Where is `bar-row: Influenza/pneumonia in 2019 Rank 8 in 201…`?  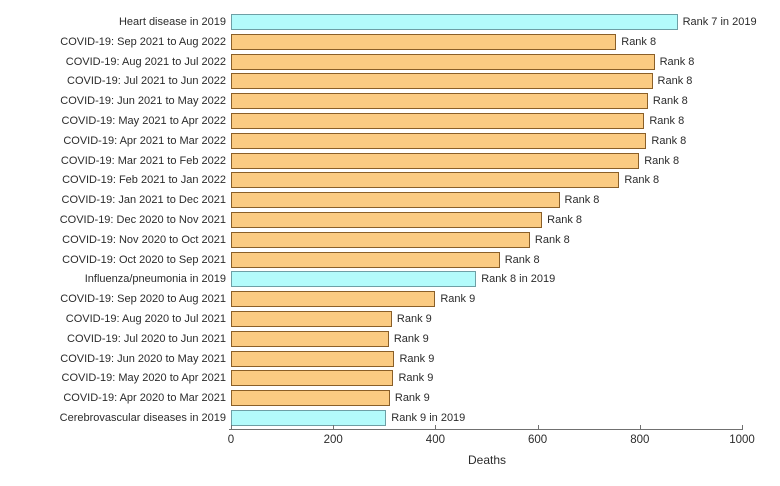
bar-row: Influenza/pneumonia in 2019 Rank 8 in 201… is located at coordinates (390, 279).